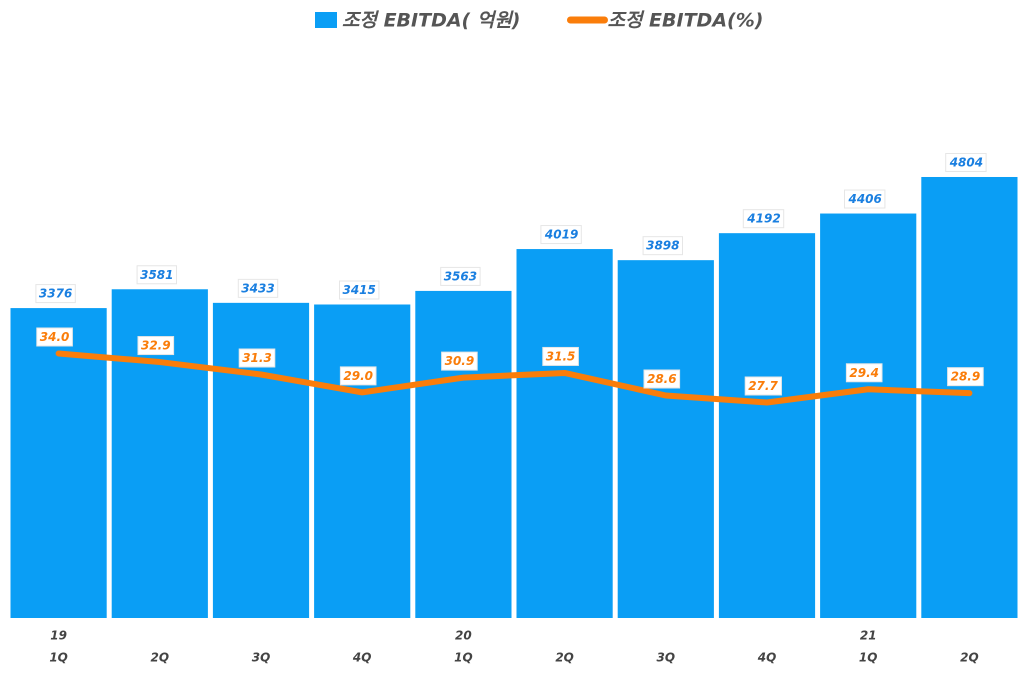 The height and width of the screenshot is (679, 1024). I want to click on line-value-label: 29.4, so click(864, 373).